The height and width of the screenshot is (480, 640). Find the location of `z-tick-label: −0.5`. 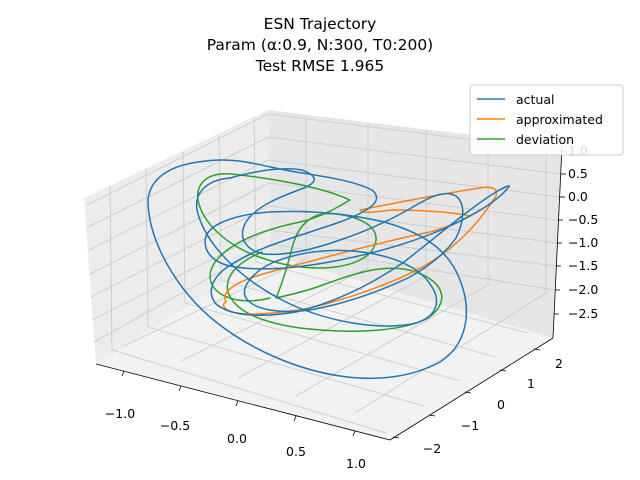

z-tick-label: −0.5 is located at coordinates (583, 219).